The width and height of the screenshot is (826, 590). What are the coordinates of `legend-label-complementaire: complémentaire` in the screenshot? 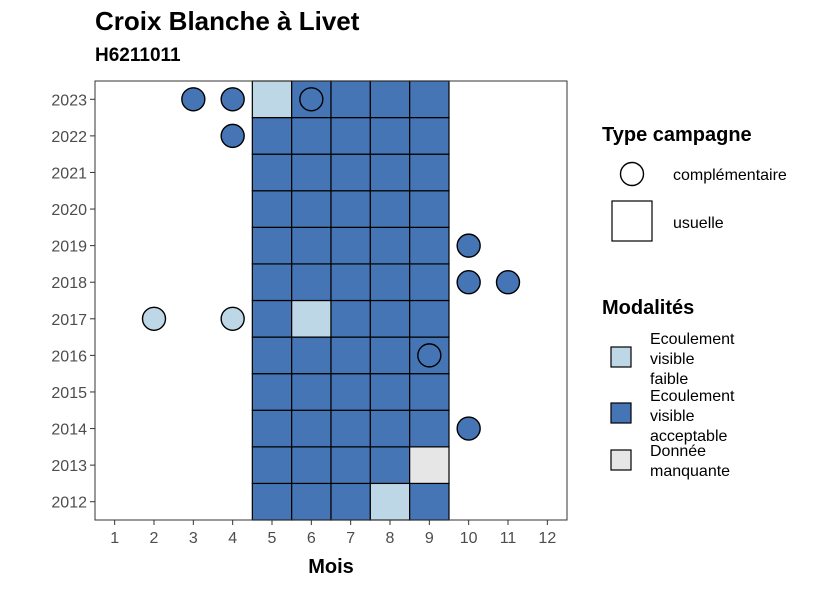 It's located at (730, 175).